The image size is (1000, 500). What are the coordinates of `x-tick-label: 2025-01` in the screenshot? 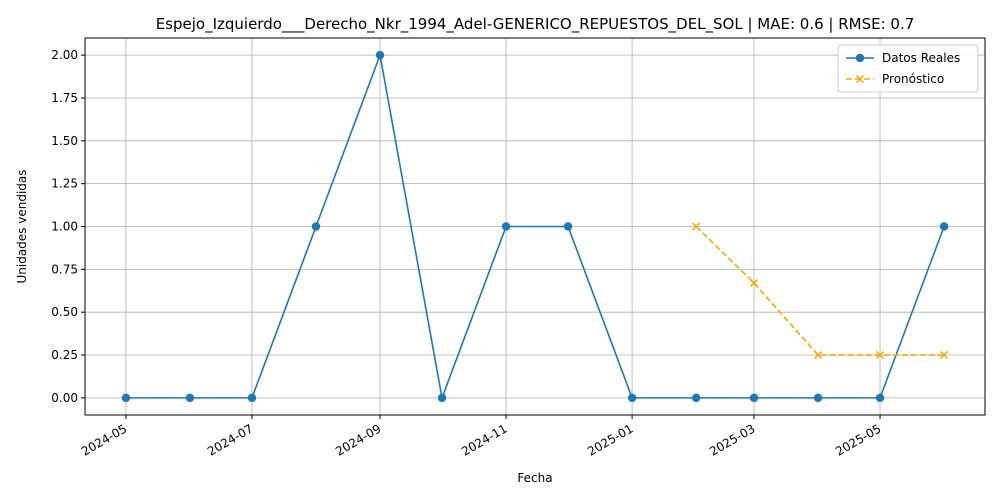 It's located at (610, 439).